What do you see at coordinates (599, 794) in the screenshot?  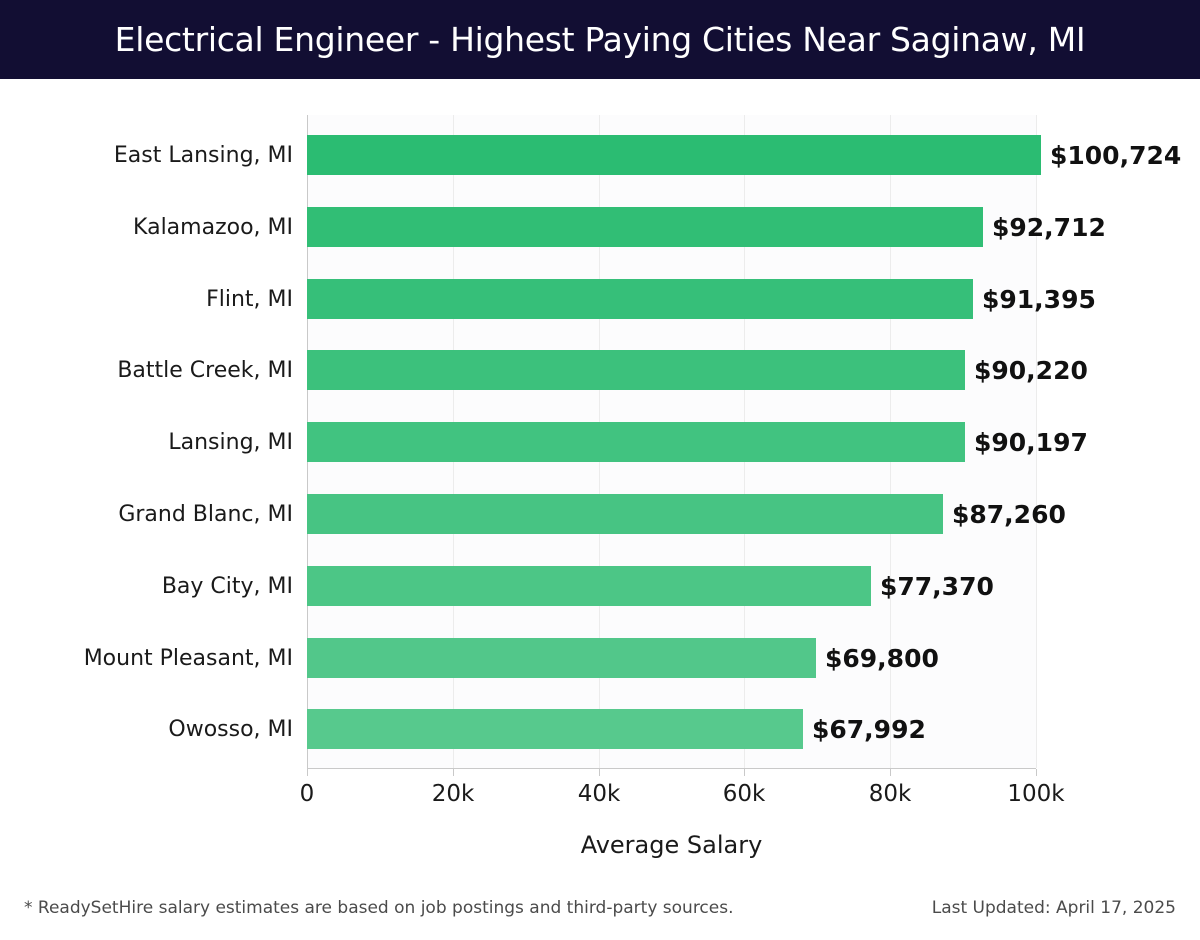 I see `x-tick-label: 40k` at bounding box center [599, 794].